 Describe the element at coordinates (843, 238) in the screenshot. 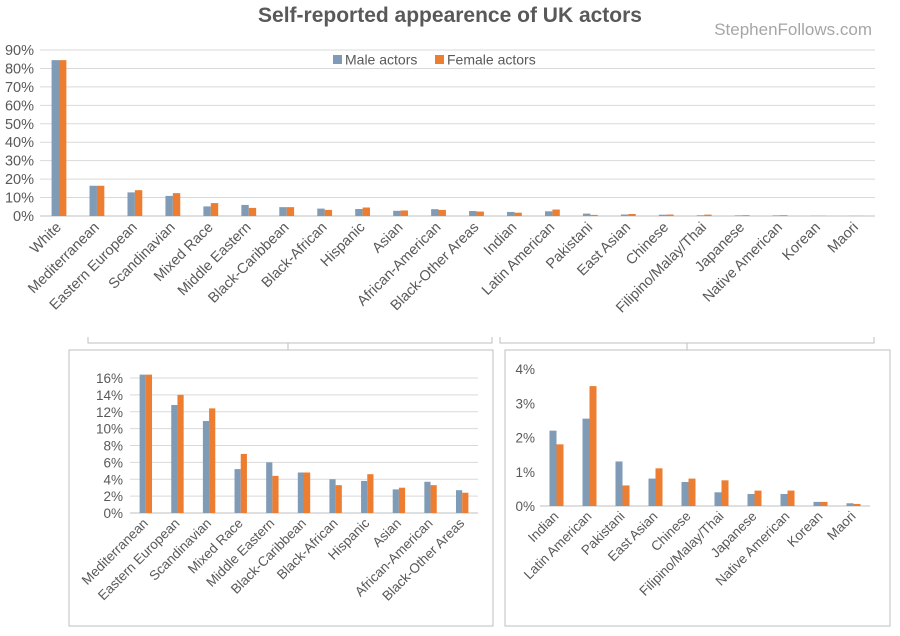

I see `main-category-label: Maori` at that location.